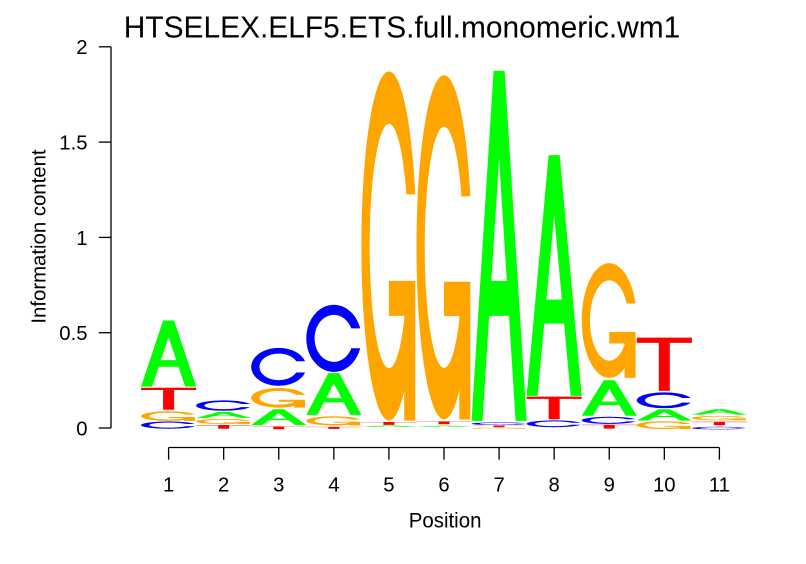 Image resolution: width=806 pixels, height=564 pixels. I want to click on svg-text: 0, so click(81, 429).